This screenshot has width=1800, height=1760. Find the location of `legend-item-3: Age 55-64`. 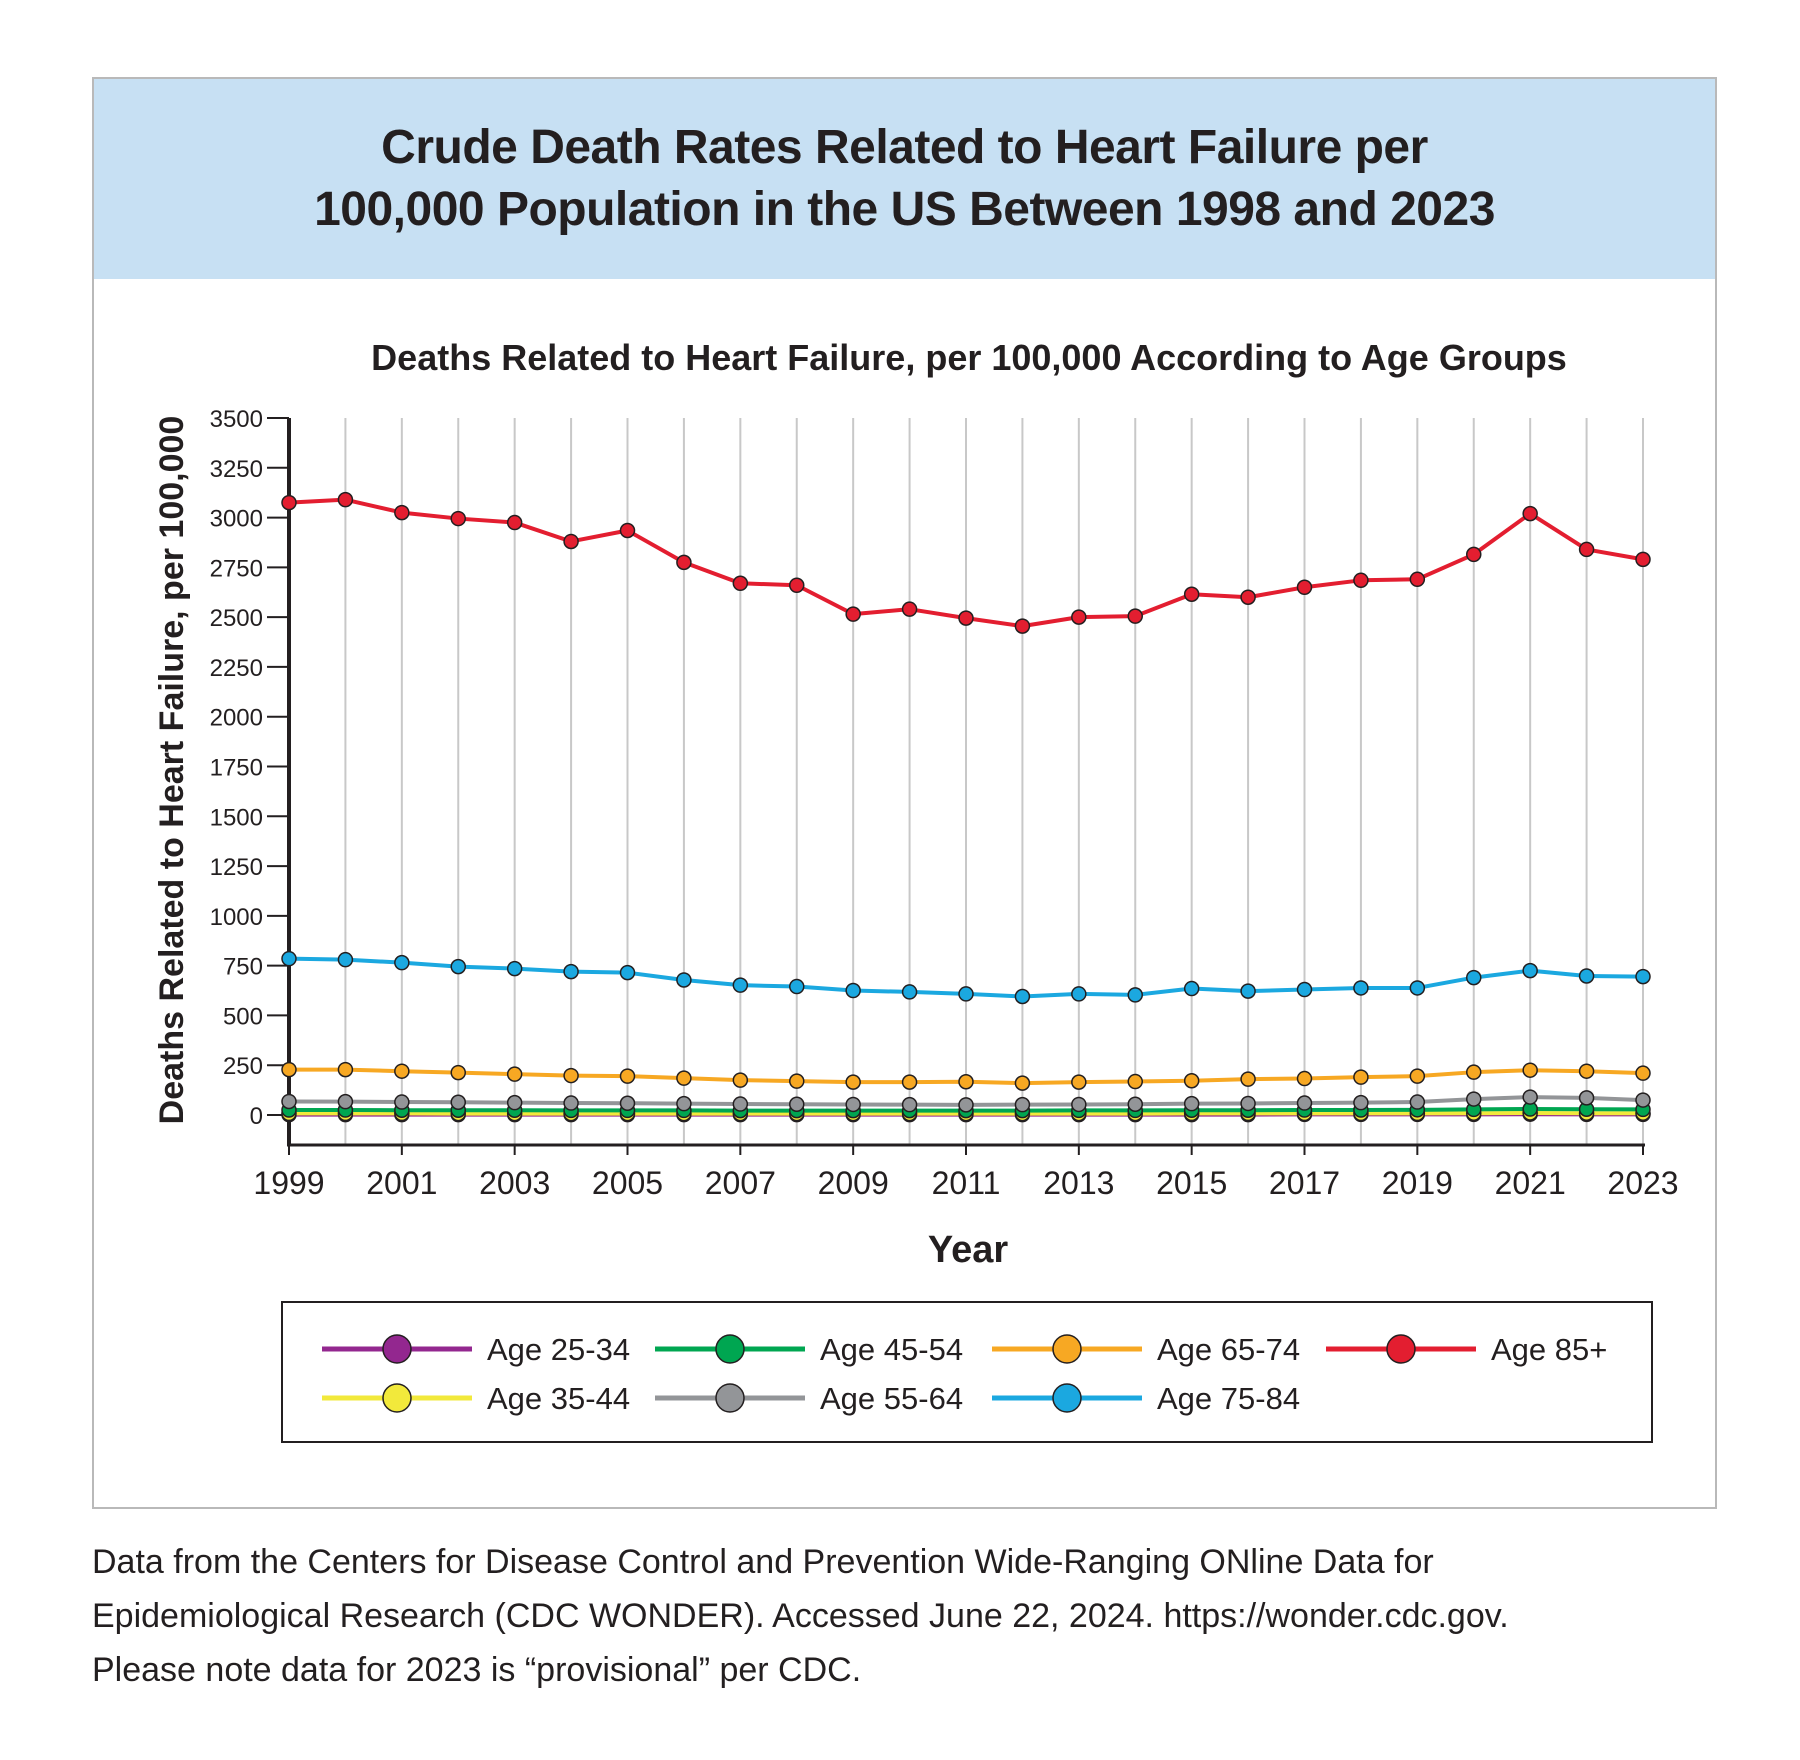

legend-item-3: Age 55-64 is located at coordinates (809, 1398).